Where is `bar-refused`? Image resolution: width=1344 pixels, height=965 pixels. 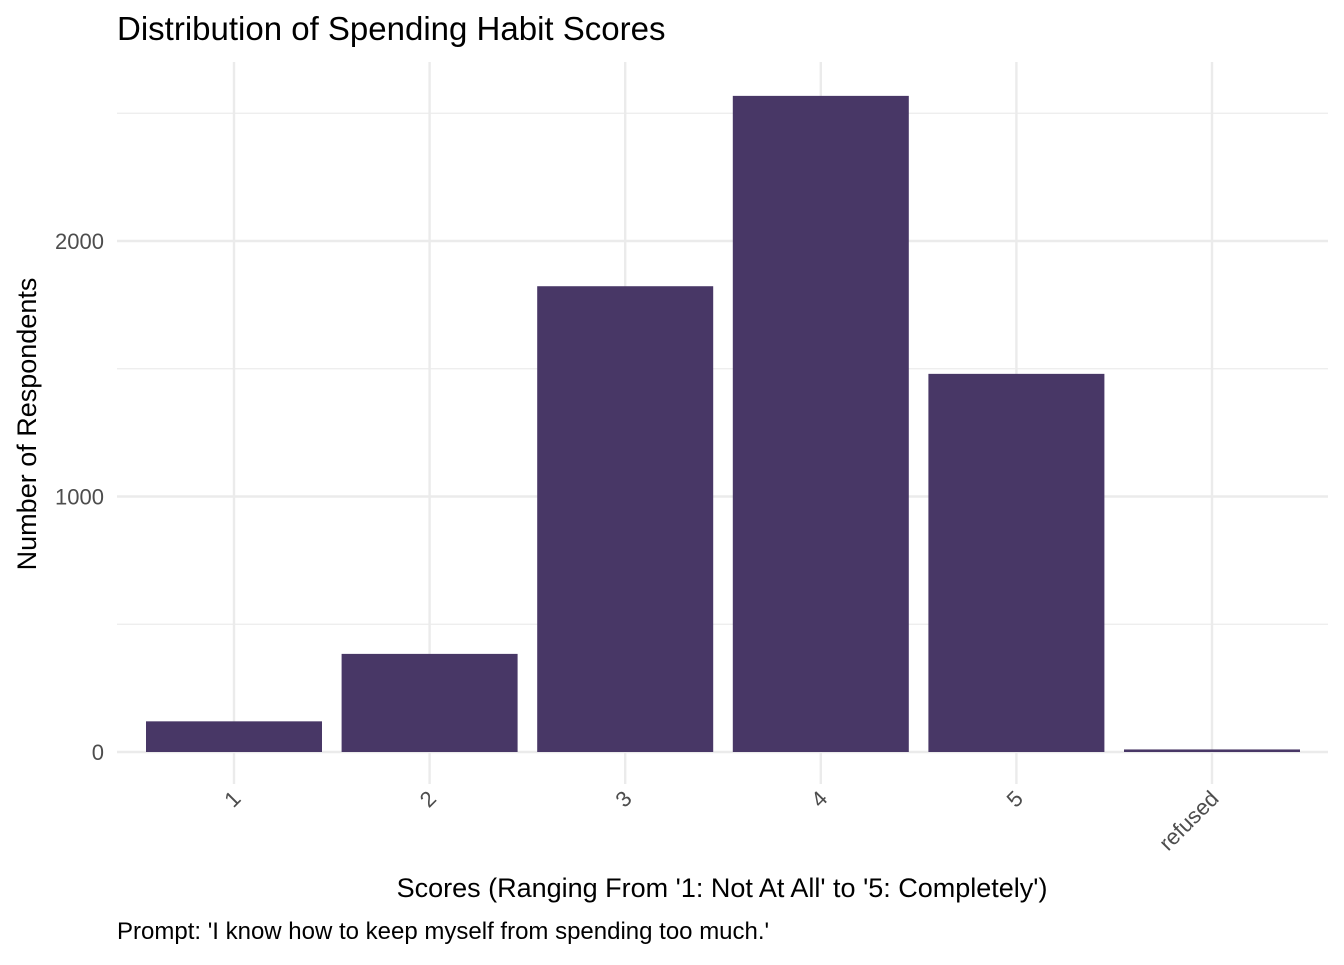
bar-refused is located at coordinates (1212, 750).